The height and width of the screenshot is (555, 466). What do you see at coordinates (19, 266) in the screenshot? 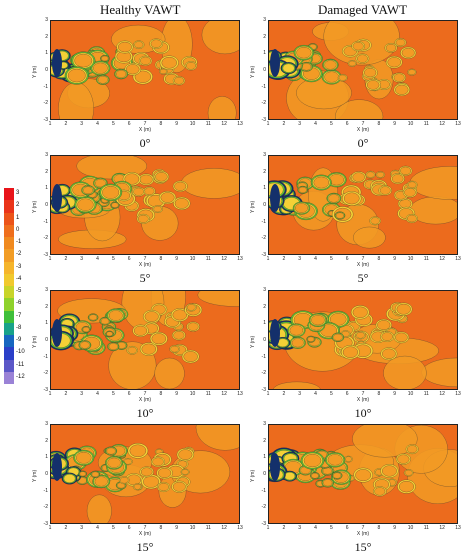
I see `colorbar-label: -3` at bounding box center [19, 266].